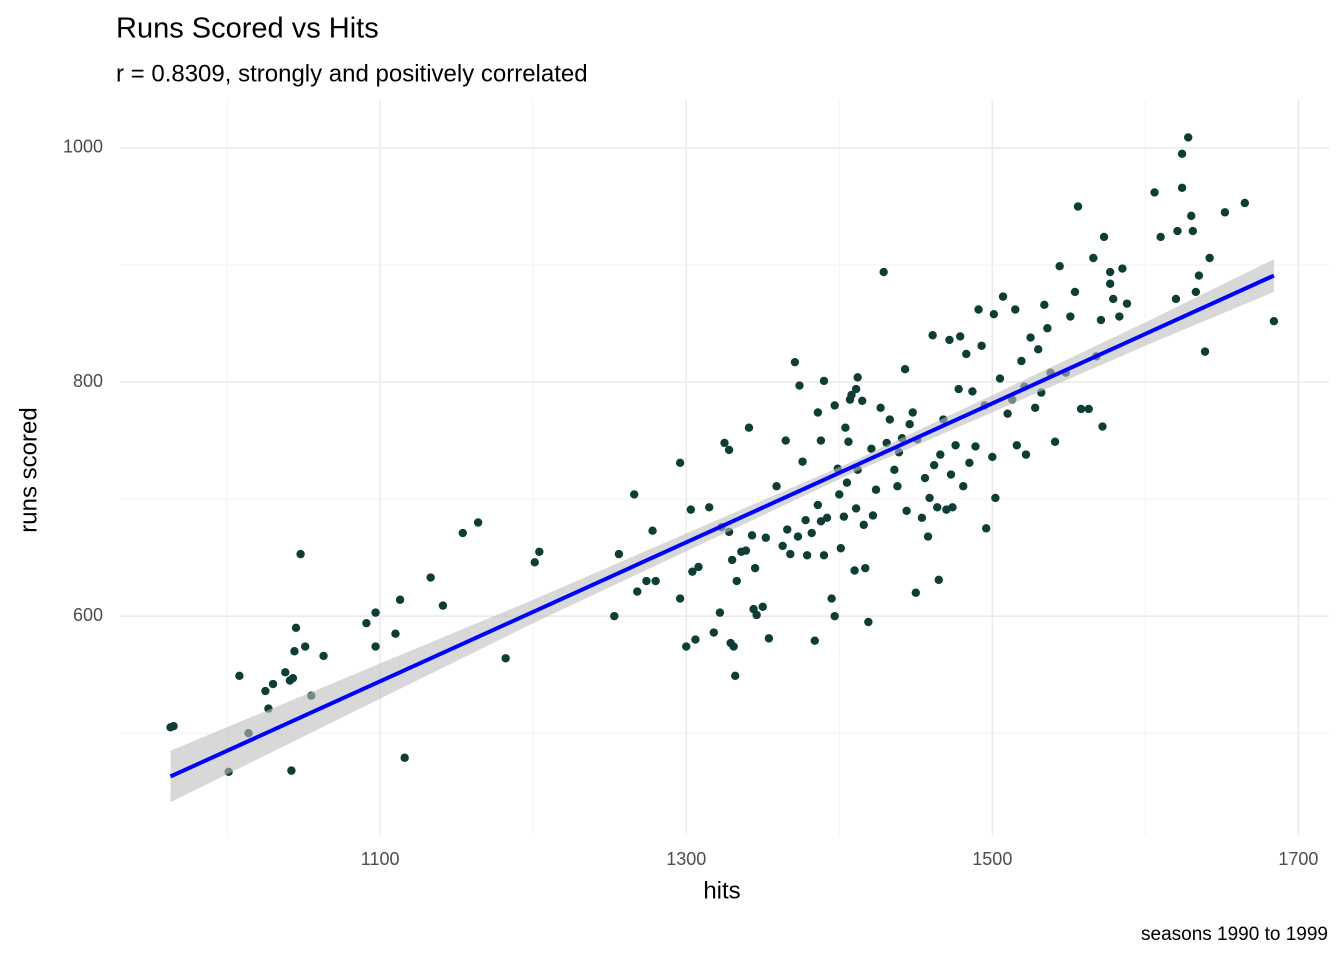  I want to click on y-tick-label: 600, so click(88, 615).